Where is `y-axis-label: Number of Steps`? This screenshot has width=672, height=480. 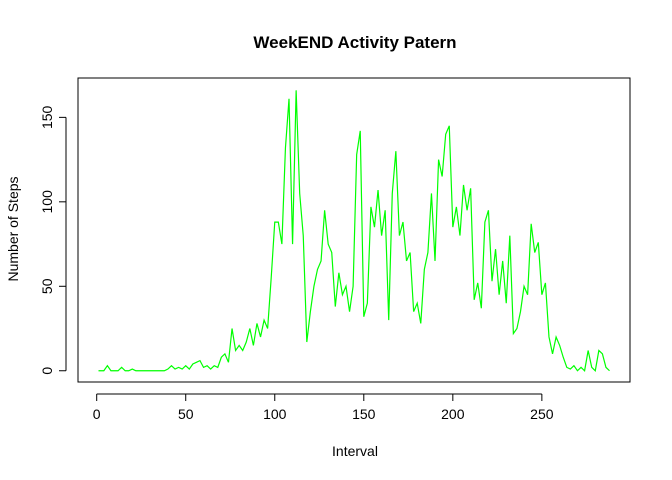
y-axis-label: Number of Steps is located at coordinates (13, 228).